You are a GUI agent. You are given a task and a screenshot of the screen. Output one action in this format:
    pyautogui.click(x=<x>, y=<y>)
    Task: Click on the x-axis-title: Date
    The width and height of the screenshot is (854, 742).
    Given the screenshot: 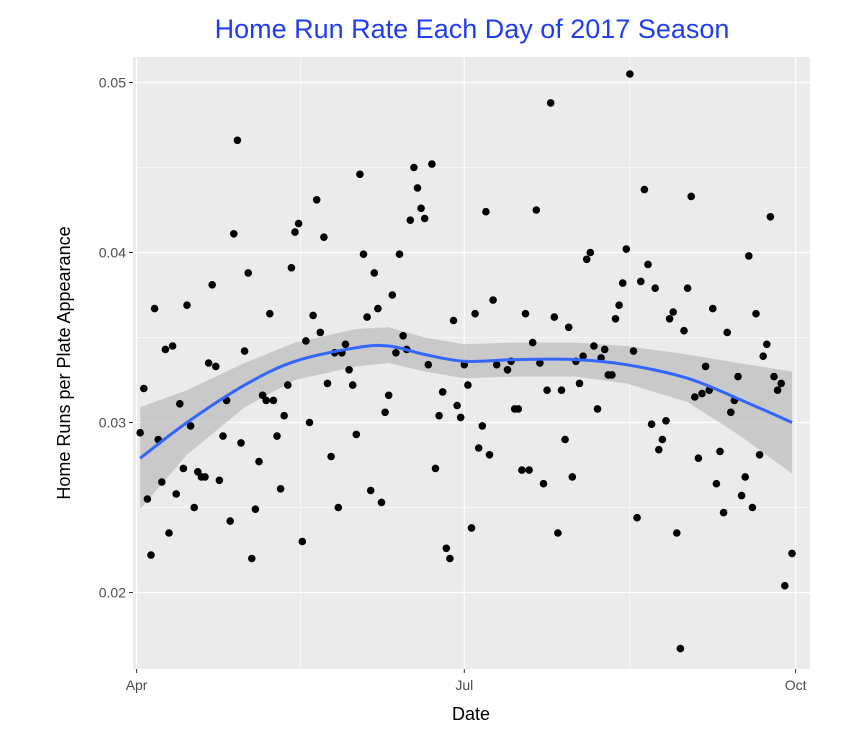 What is the action you would take?
    pyautogui.click(x=471, y=714)
    